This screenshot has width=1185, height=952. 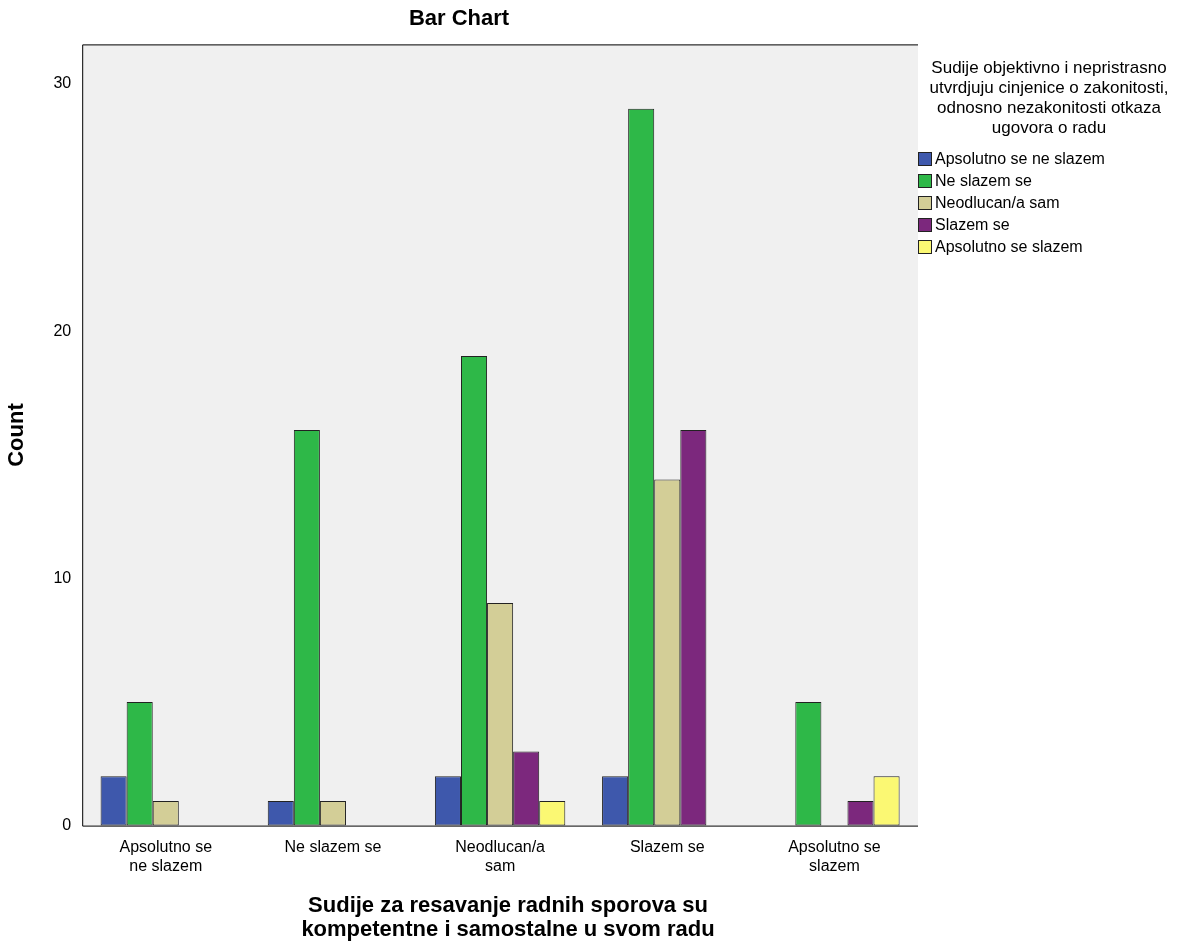 I want to click on legend-label: Apsolutno se ne slazem, so click(x=1020, y=159).